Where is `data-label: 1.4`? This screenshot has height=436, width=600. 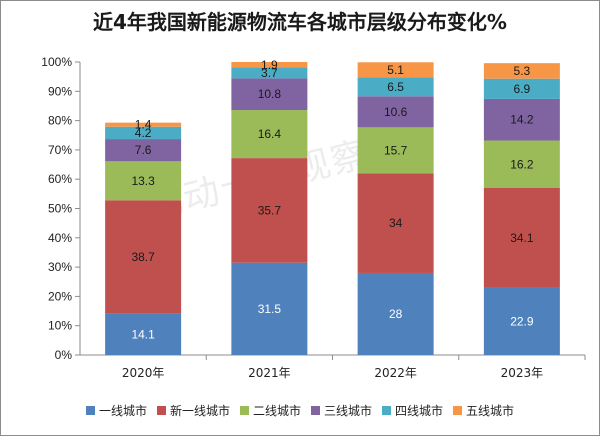 data-label: 1.4 is located at coordinates (143, 125).